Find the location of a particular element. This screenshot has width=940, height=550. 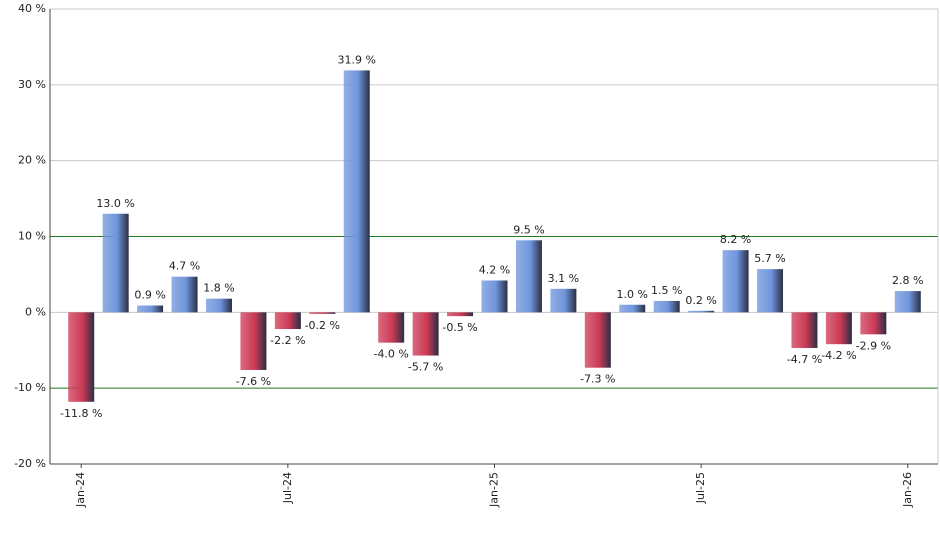

y-tick-label: 0 % is located at coordinates (35, 311).